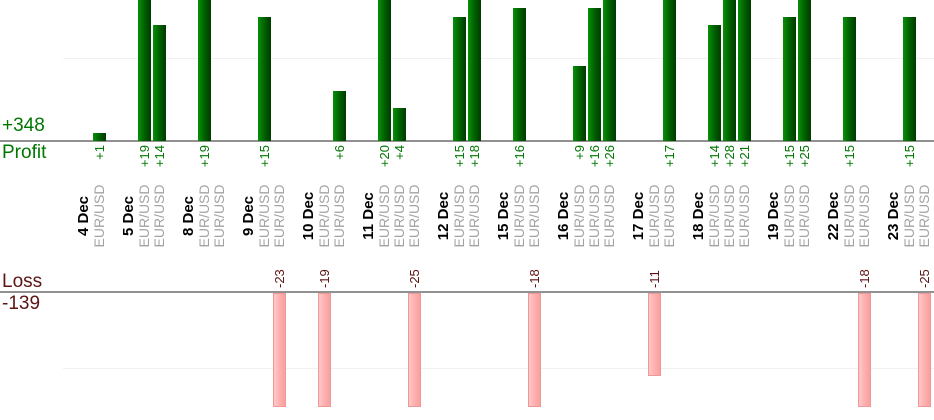 The image size is (934, 420). I want to click on loss-axis-label: Loss, so click(22, 281).